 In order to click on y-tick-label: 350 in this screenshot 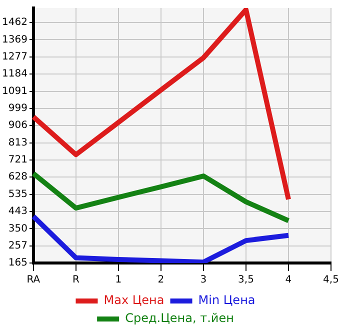, I will do `click(18, 228)`.